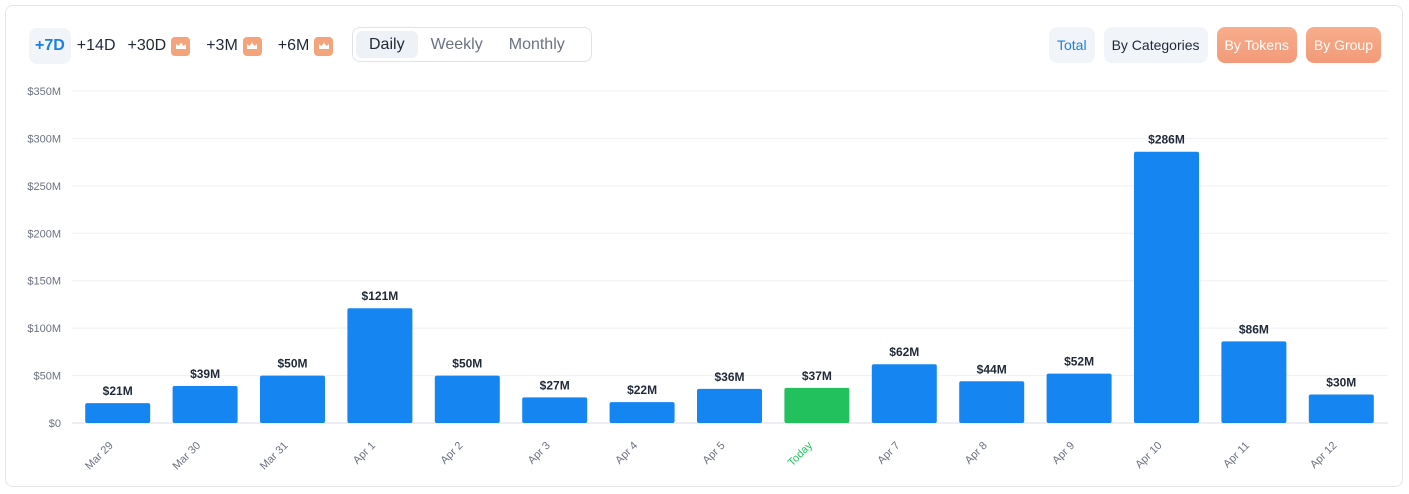 The width and height of the screenshot is (1409, 494). I want to click on x-tick-label: Apr 8, so click(976, 453).